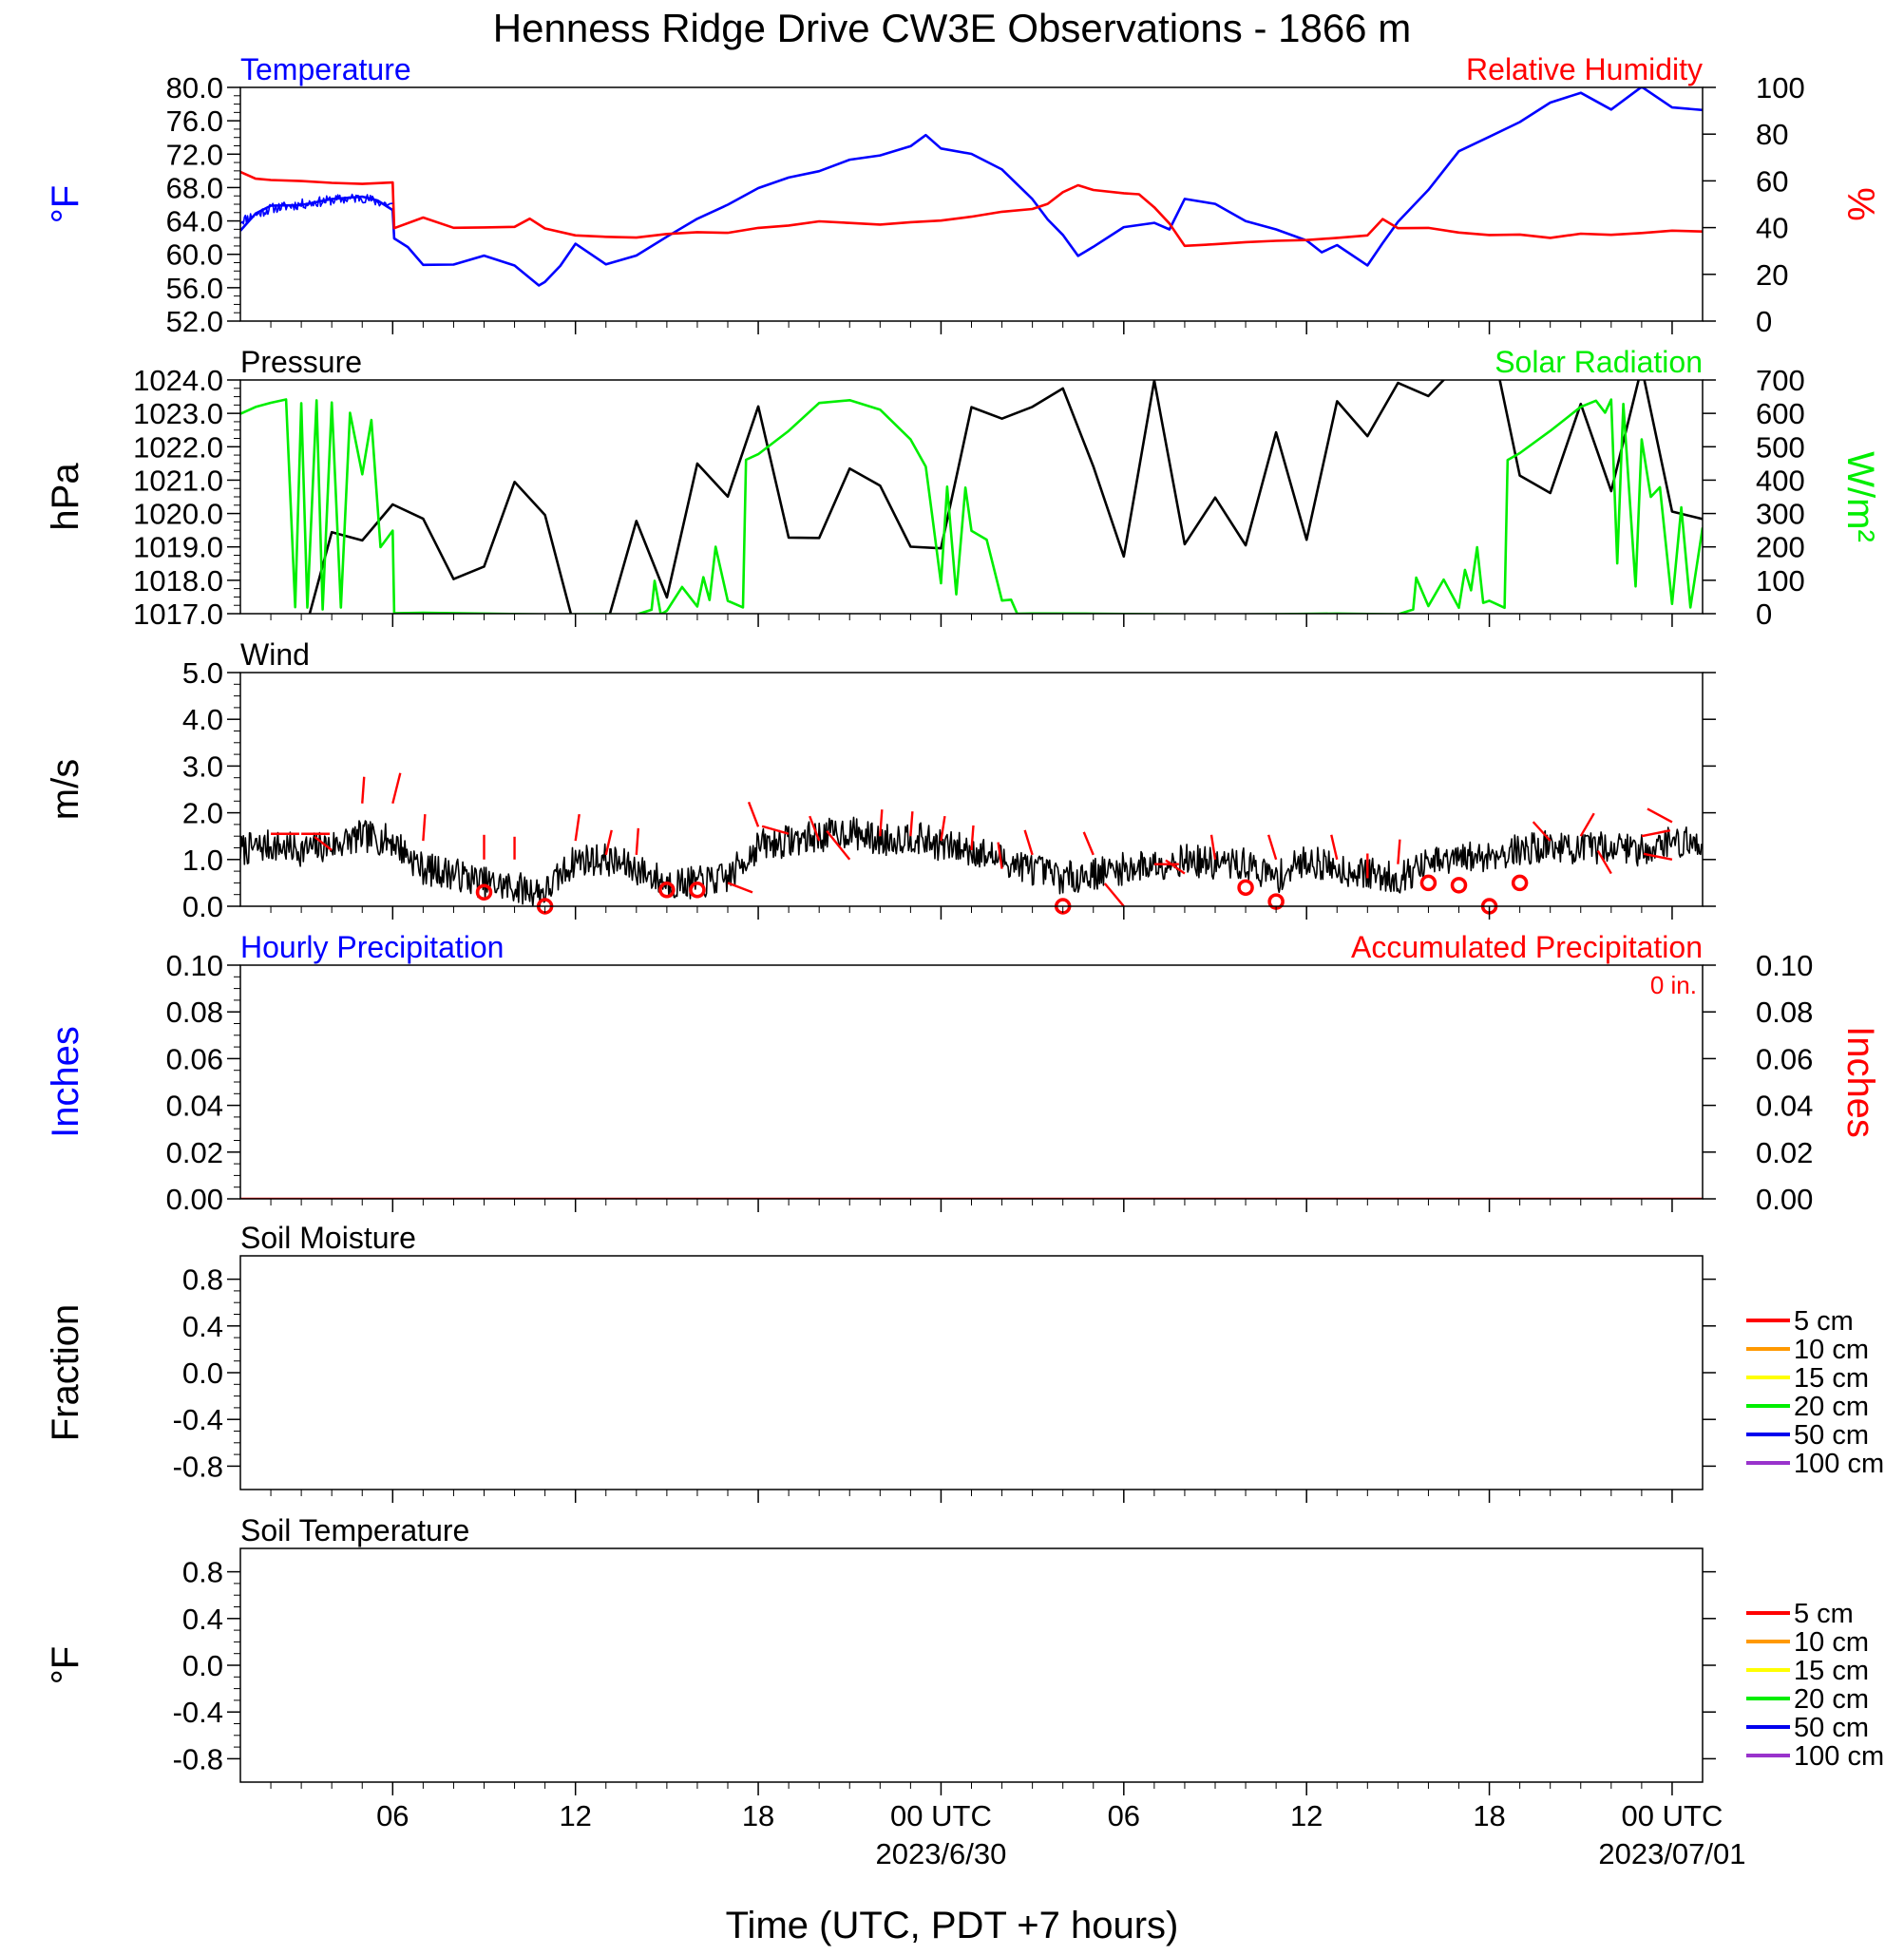 The width and height of the screenshot is (1904, 1955). Describe the element at coordinates (198, 1466) in the screenshot. I see `y-tick-label-left: -0.8` at that location.